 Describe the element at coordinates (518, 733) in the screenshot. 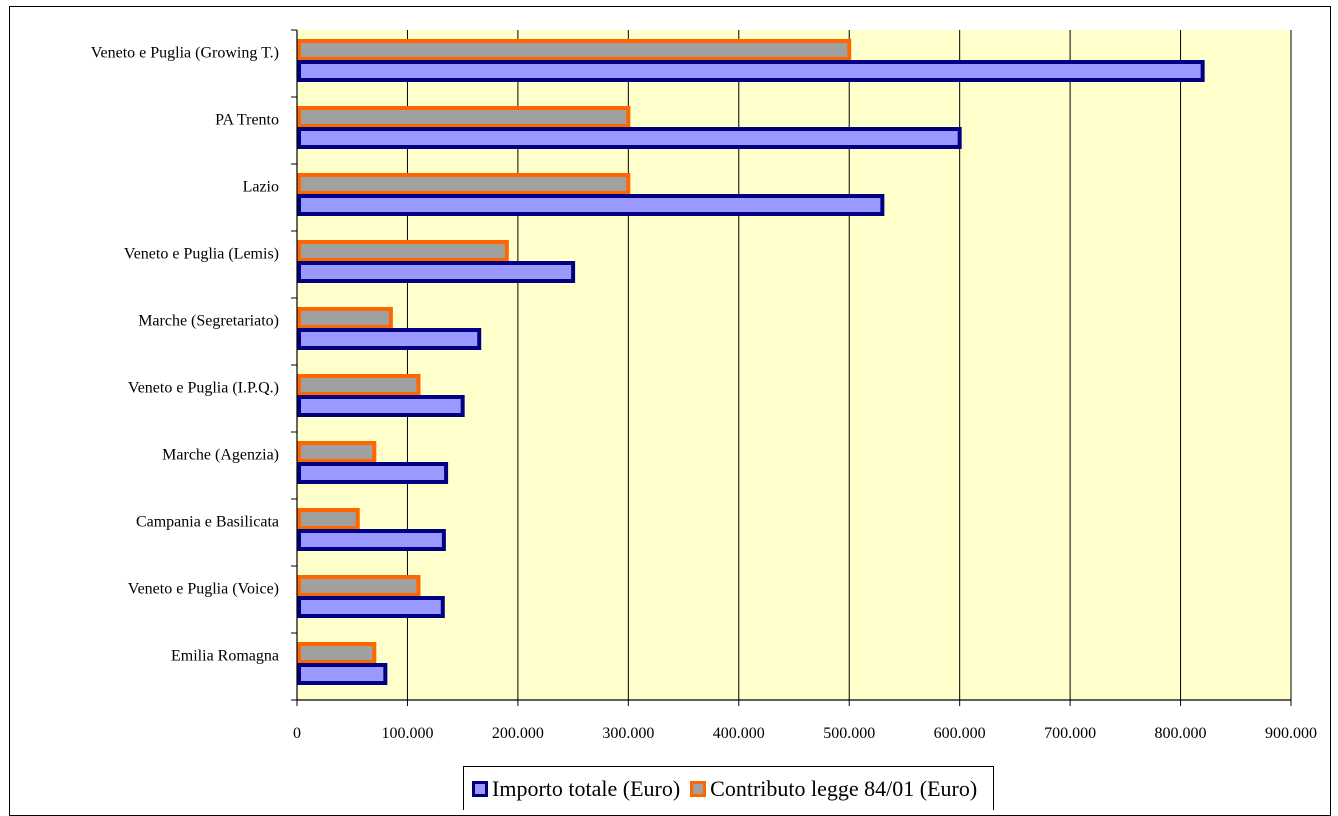

I see `x-tick-label: 200.000` at that location.